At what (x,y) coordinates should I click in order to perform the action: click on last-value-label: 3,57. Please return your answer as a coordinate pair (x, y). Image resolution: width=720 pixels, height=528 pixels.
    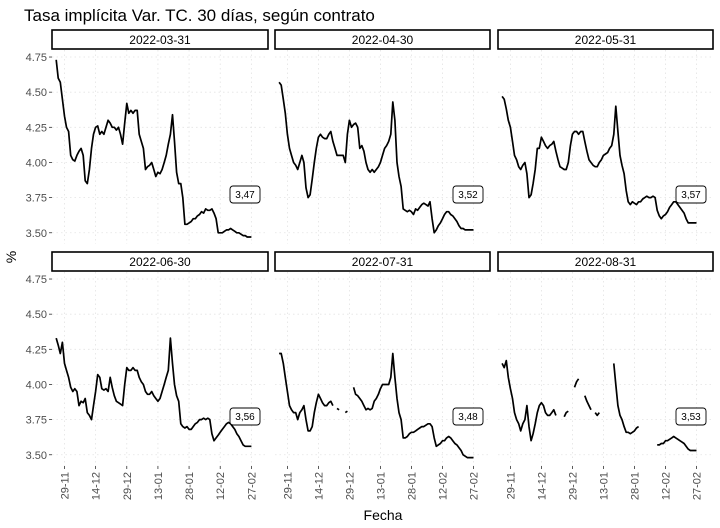
    Looking at the image, I should click on (691, 195).